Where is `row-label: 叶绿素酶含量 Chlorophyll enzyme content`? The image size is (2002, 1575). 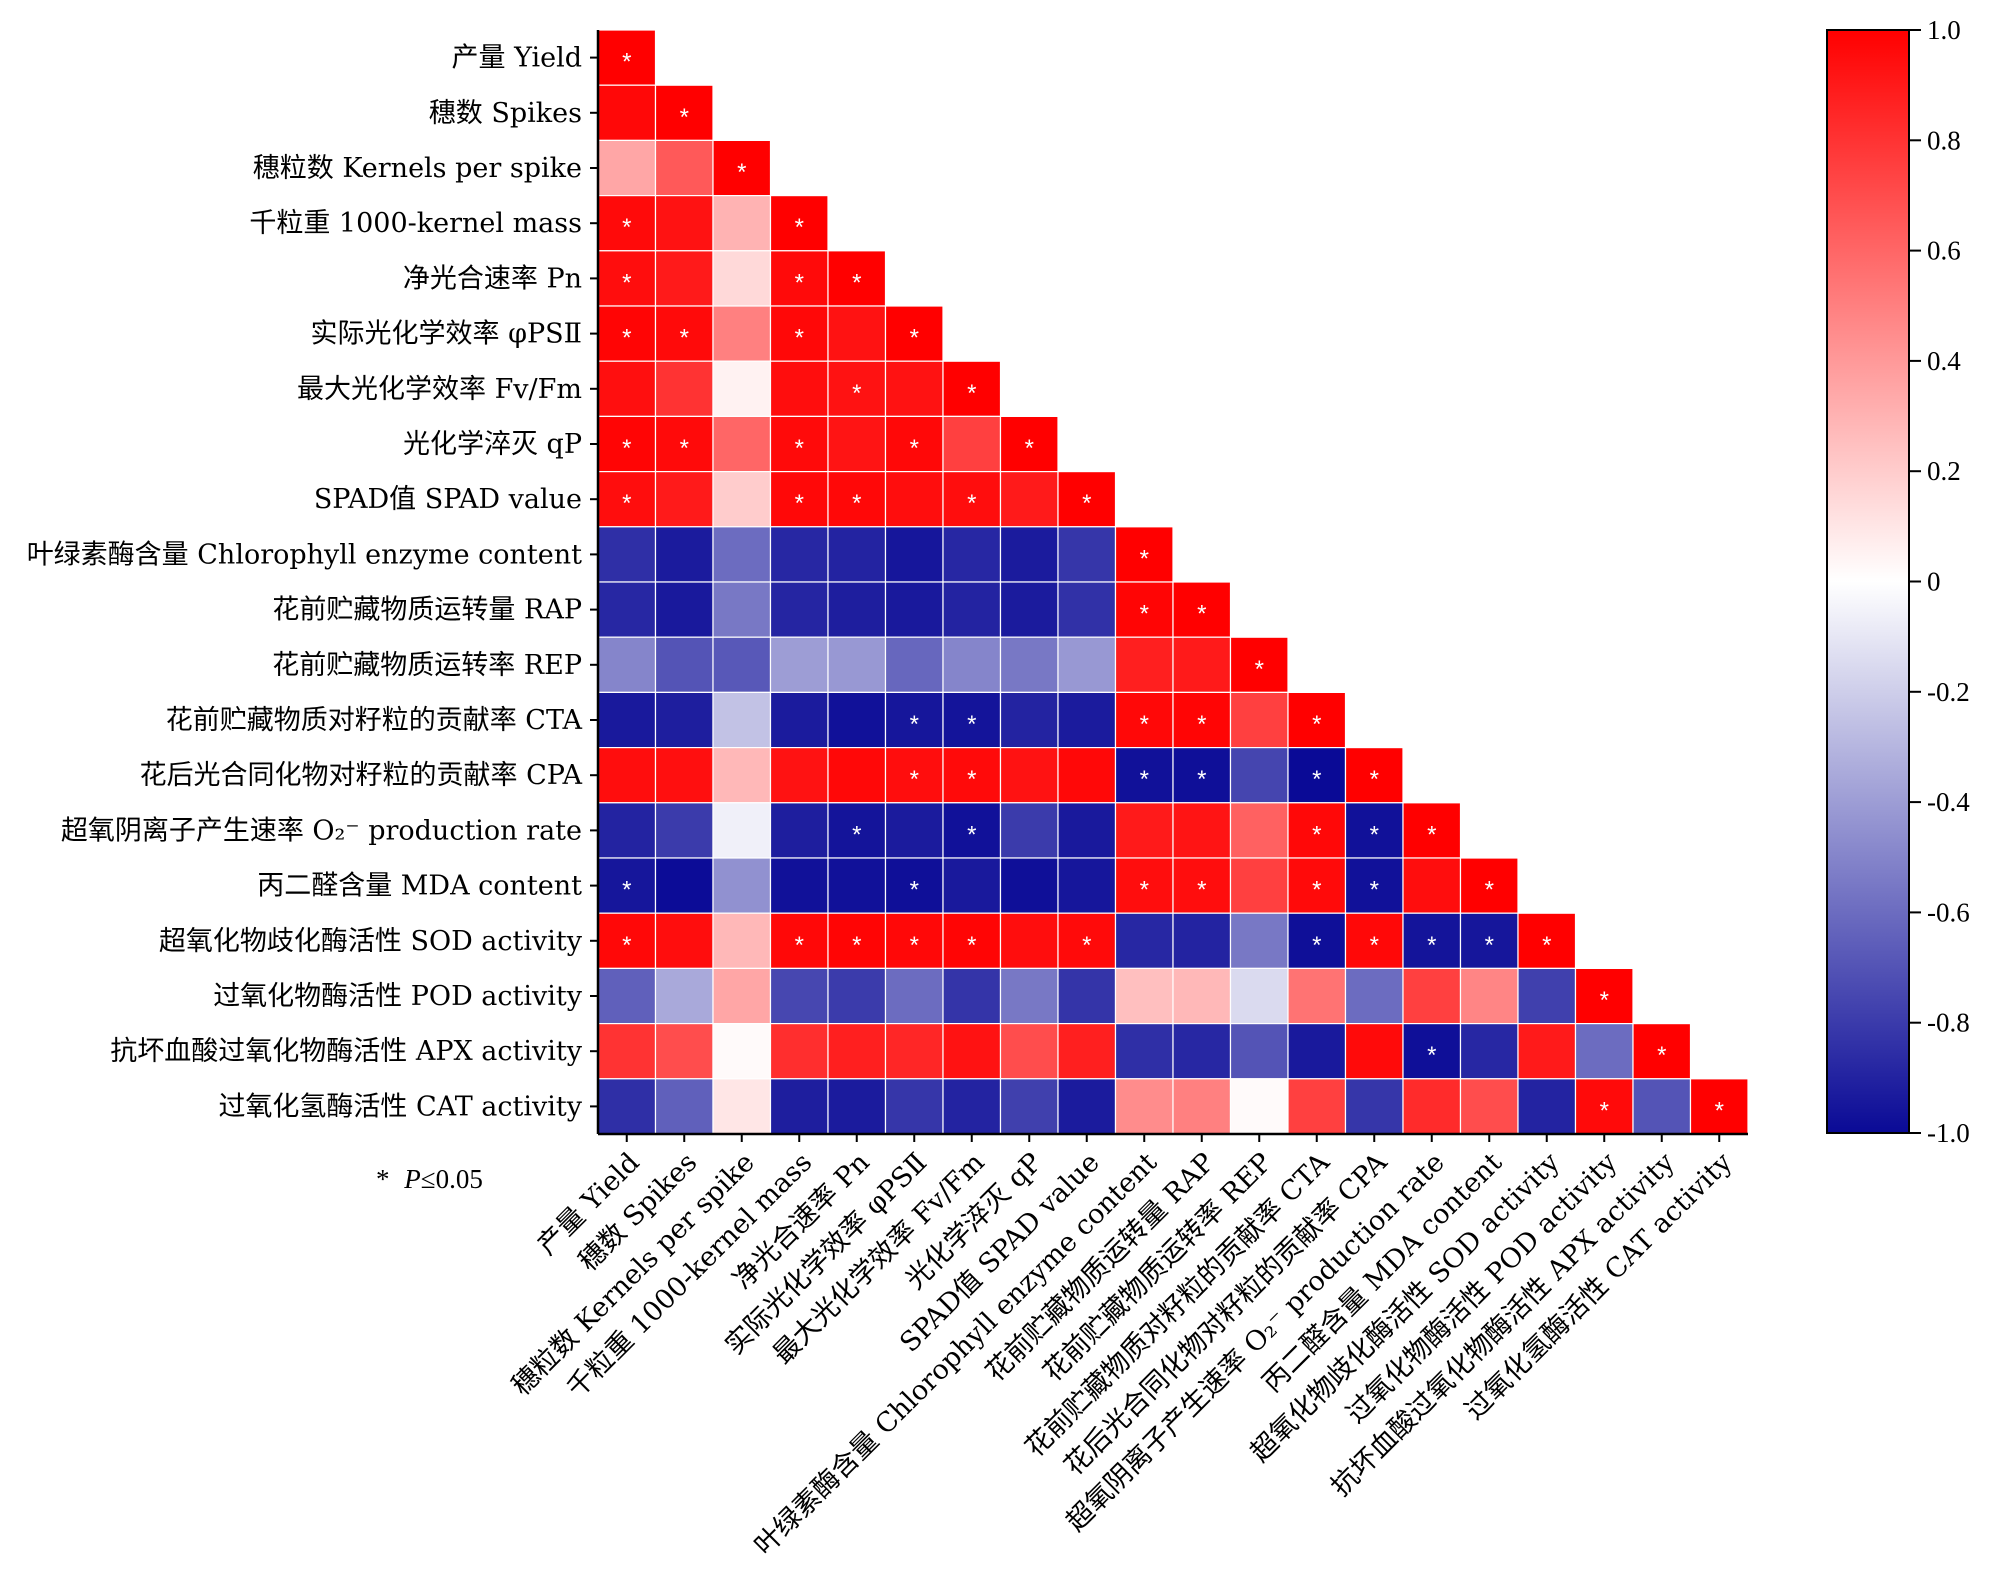
row-label: 叶绿素酶含量 Chlorophyll enzyme content is located at coordinates (304, 554).